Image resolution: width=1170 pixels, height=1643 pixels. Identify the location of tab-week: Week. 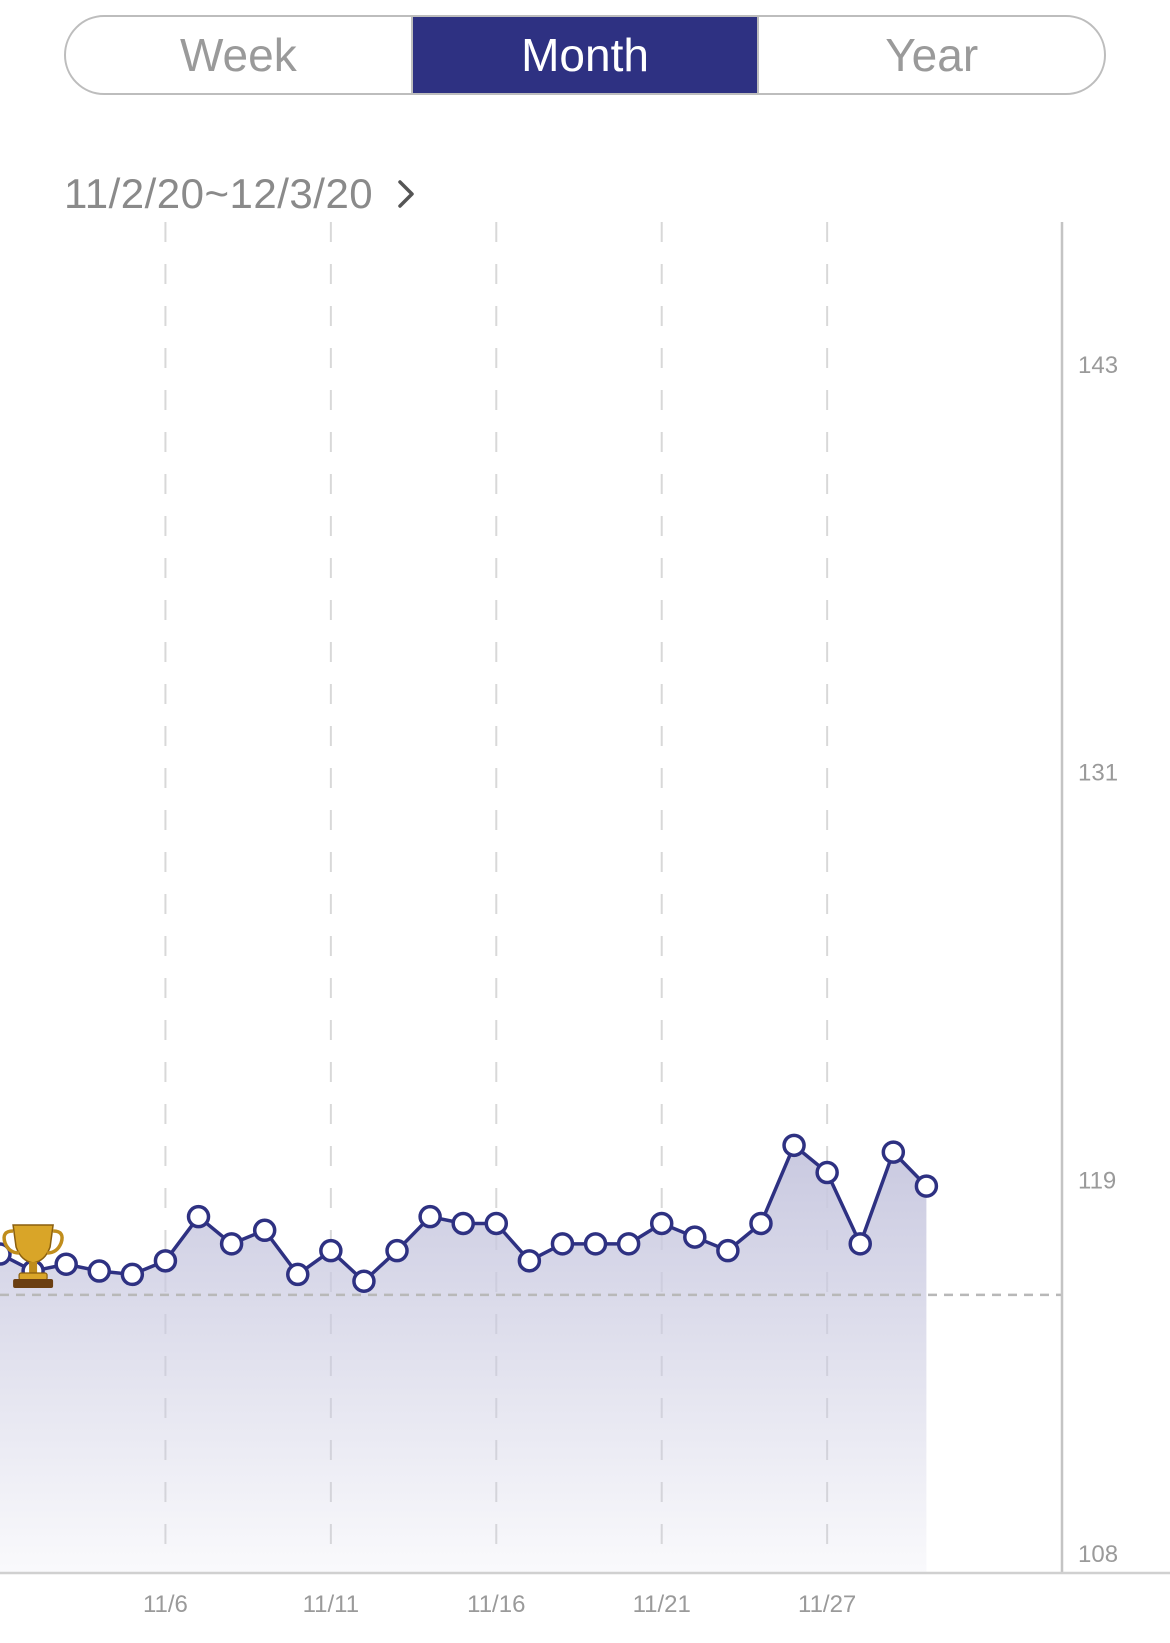
(238, 55).